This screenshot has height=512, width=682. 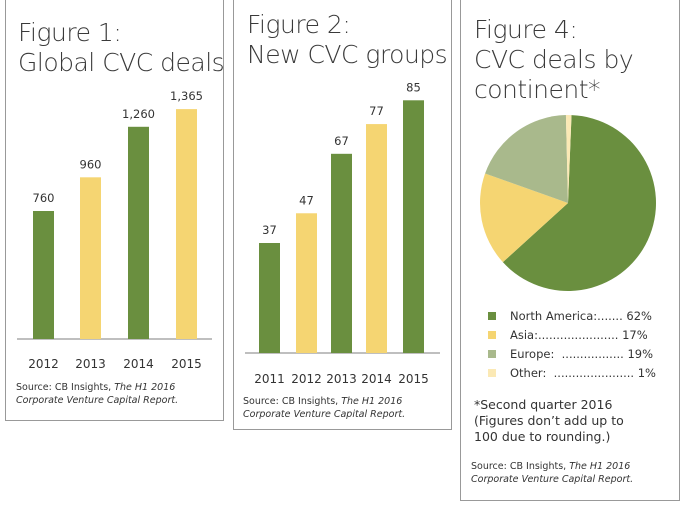 I want to click on figure-2-title: Figure 2: New CVC groups, so click(x=347, y=39).